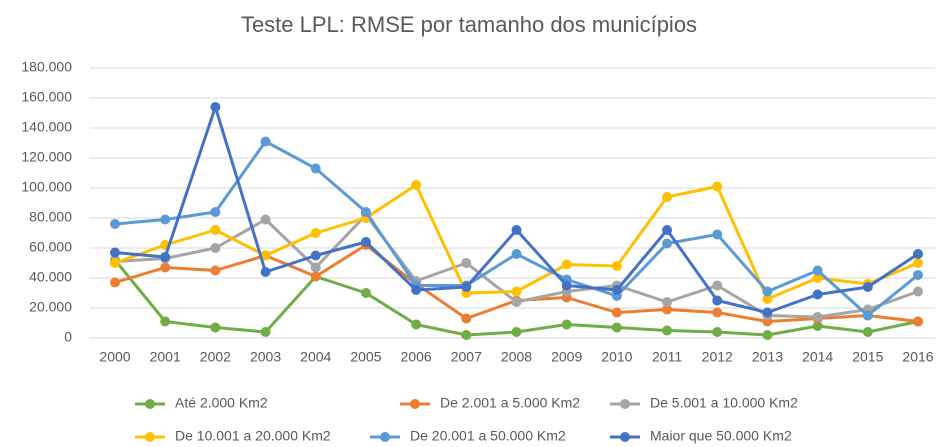 The width and height of the screenshot is (939, 447). Describe the element at coordinates (46, 187) in the screenshot. I see `y-tick-label: 100.000` at that location.